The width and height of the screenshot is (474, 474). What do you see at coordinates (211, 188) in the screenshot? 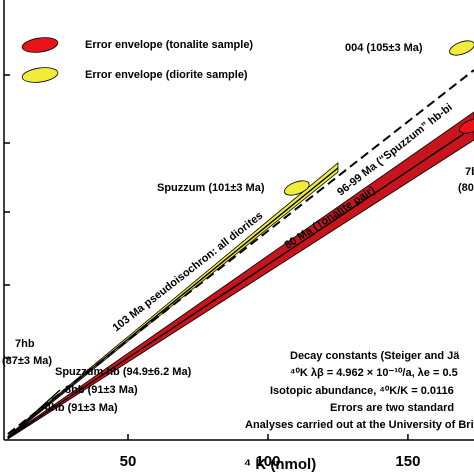
I see `annotation: Spuzzum (101±3 Ma)` at bounding box center [211, 188].